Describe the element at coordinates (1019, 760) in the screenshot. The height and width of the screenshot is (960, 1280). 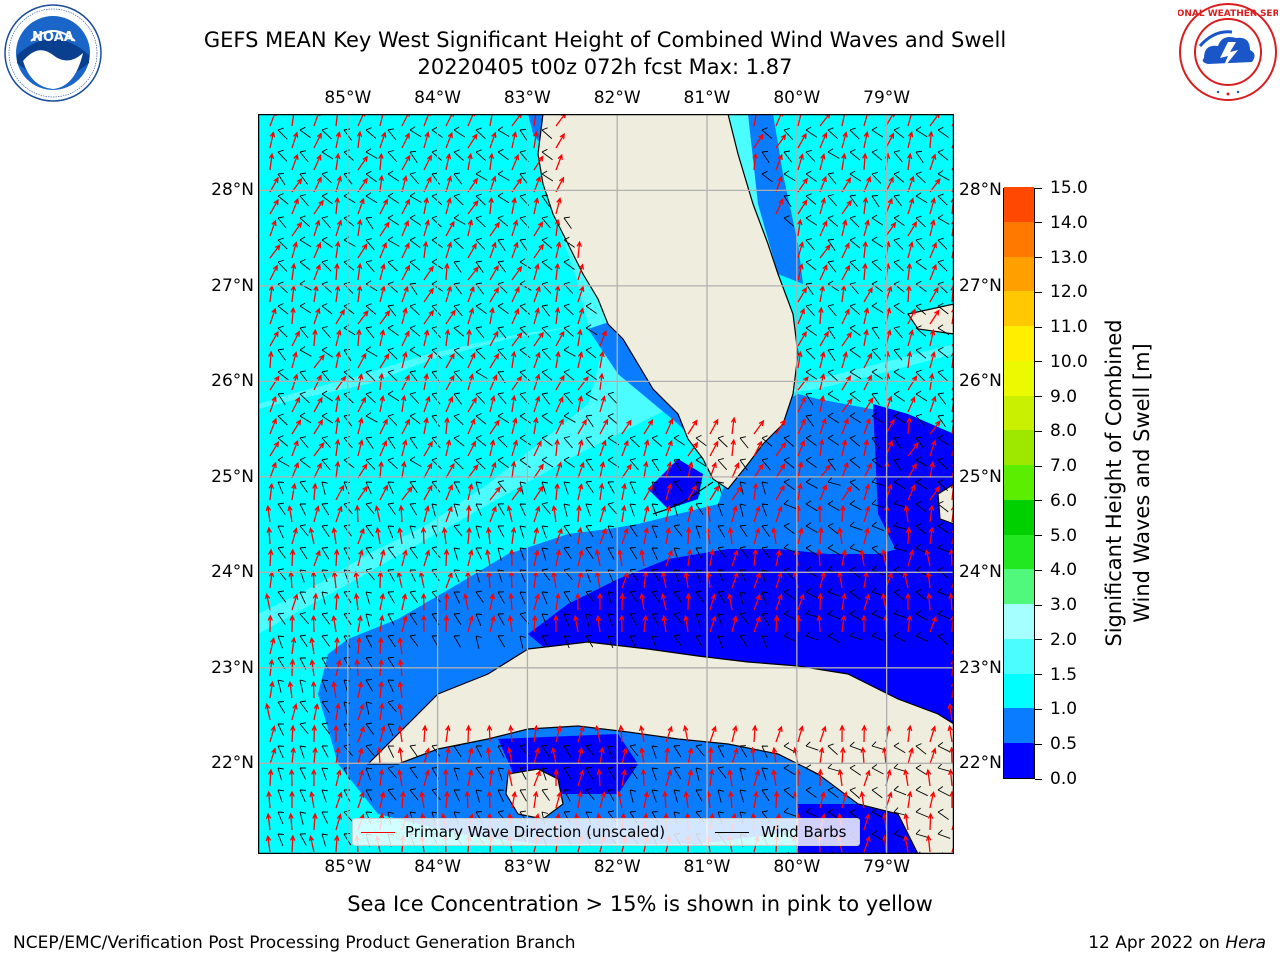
I see `colorbar-segment` at that location.